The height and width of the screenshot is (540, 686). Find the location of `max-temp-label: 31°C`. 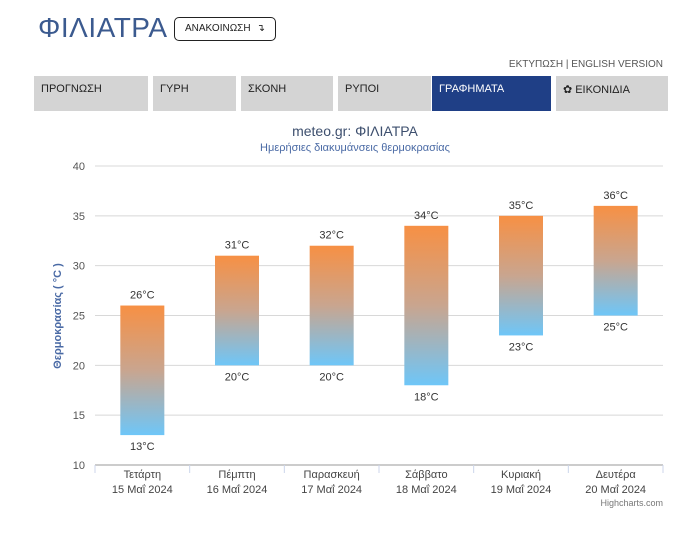

max-temp-label: 31°C is located at coordinates (237, 246).